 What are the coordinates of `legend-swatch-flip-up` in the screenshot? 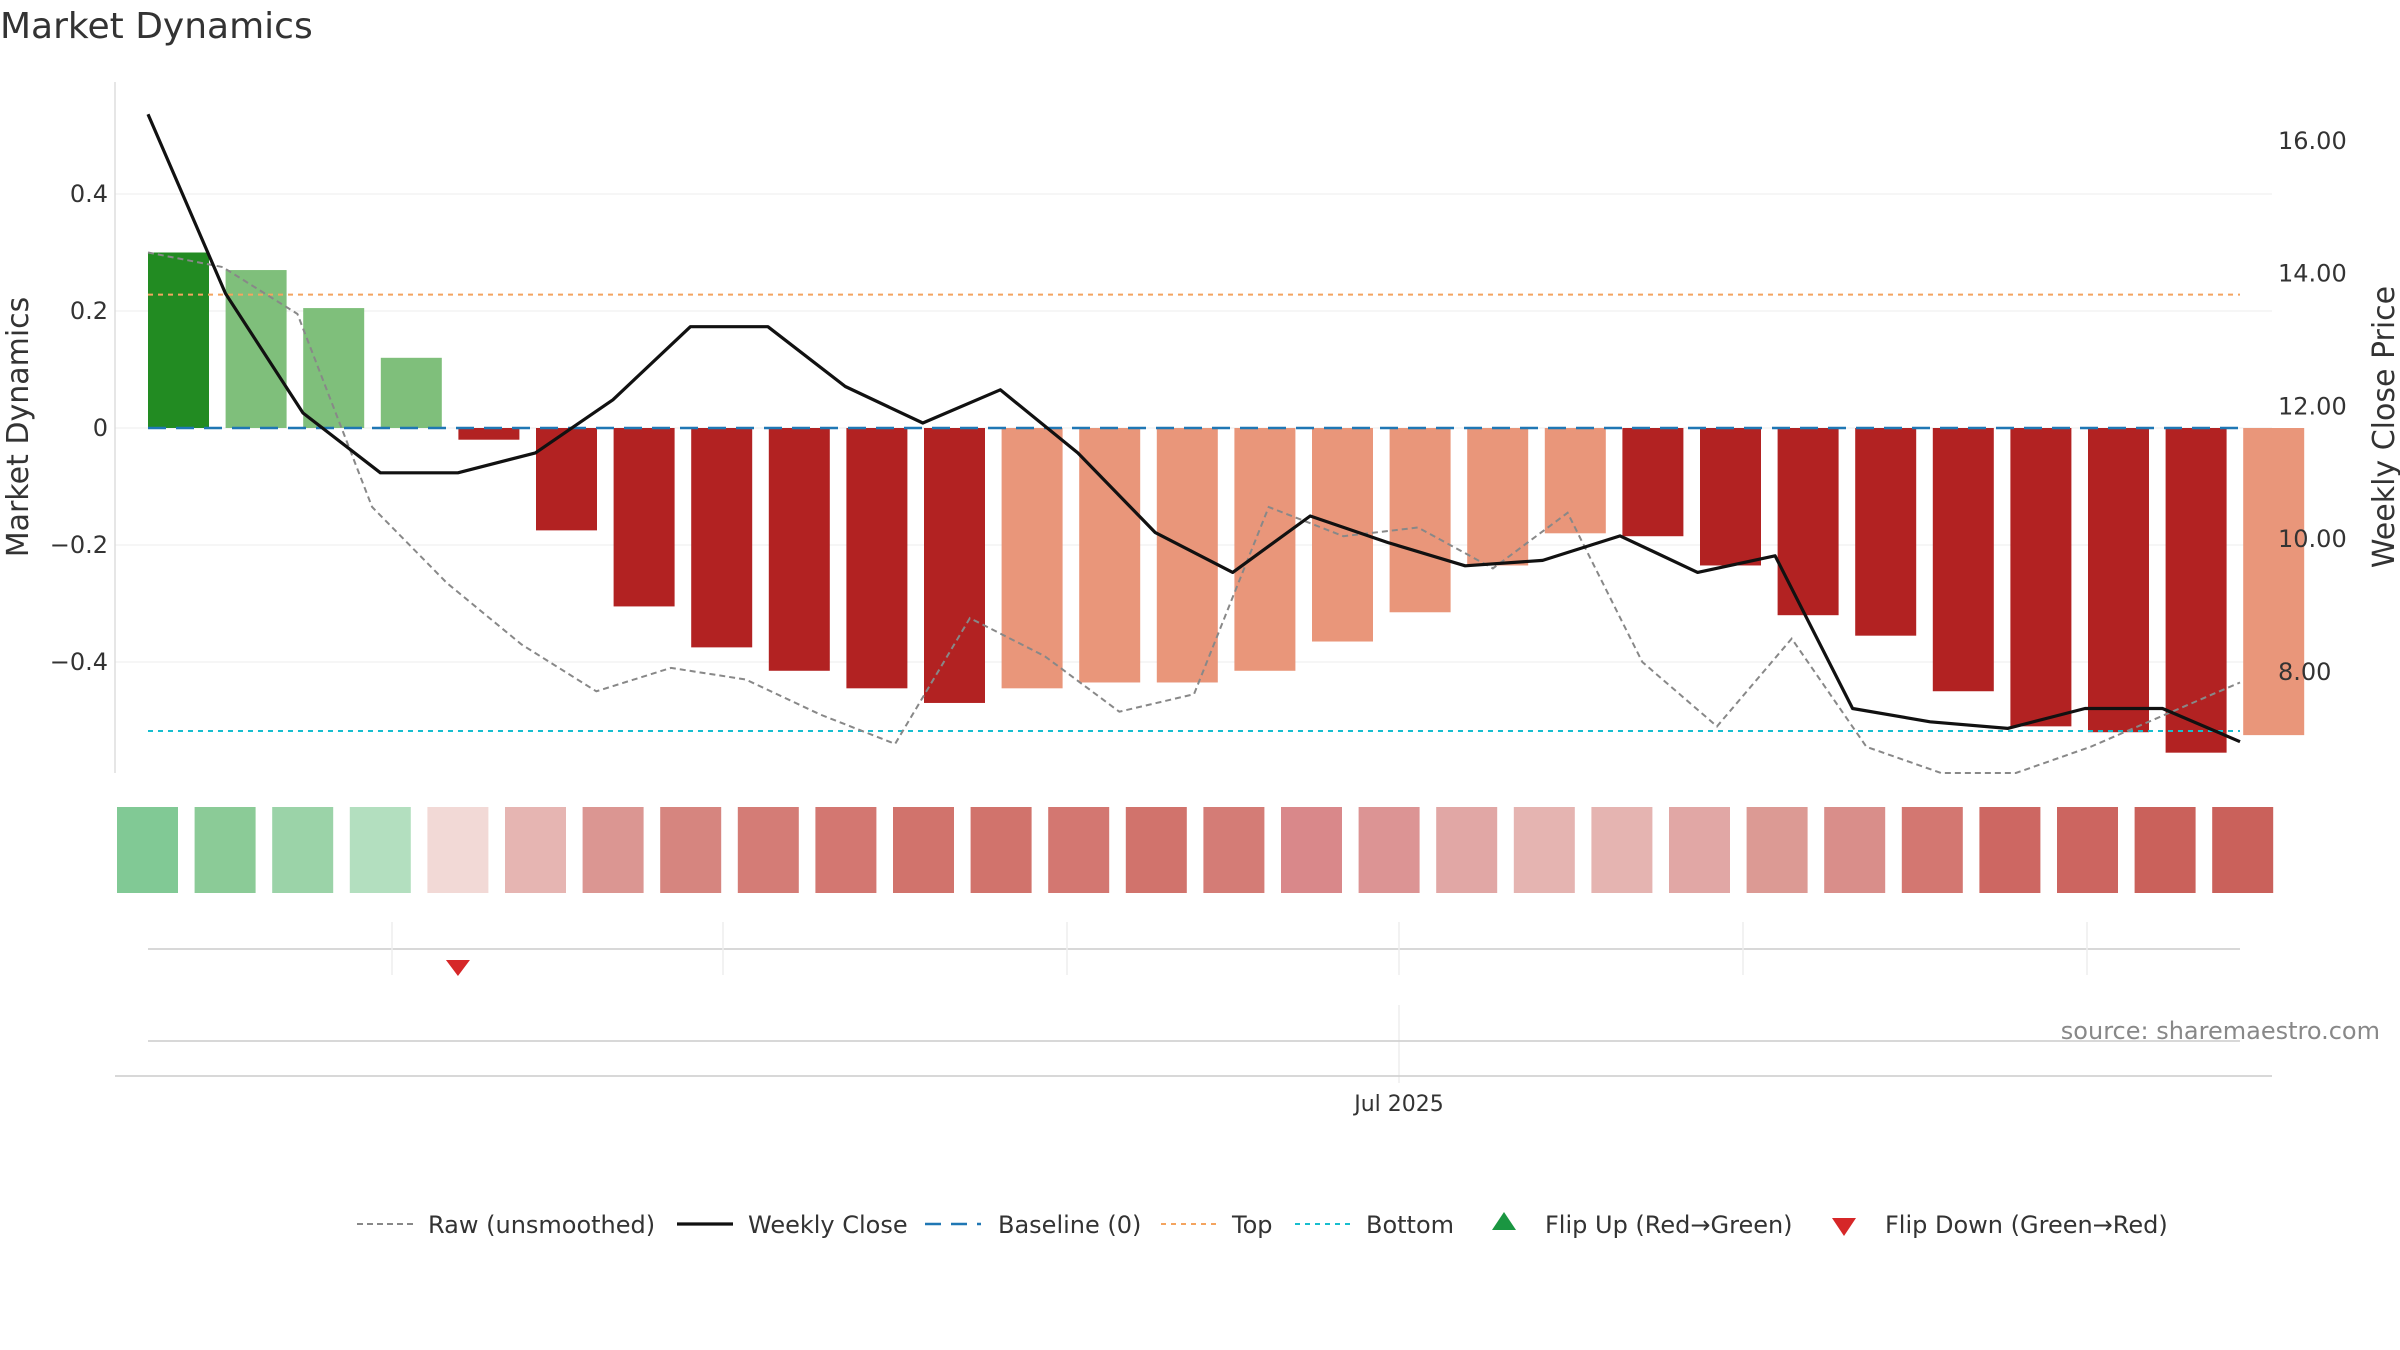 It's located at (1504, 1221).